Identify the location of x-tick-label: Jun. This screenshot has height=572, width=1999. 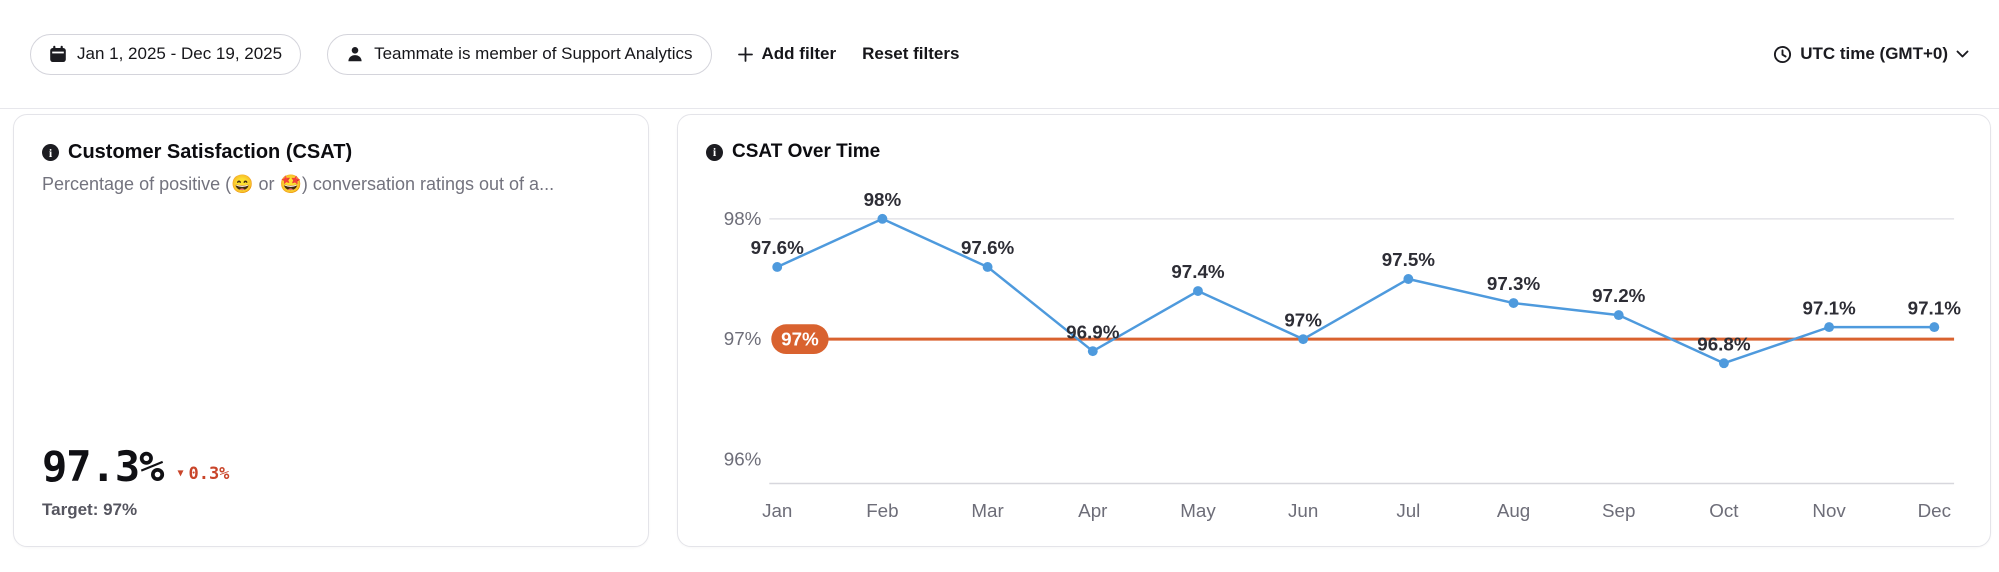
(1303, 510).